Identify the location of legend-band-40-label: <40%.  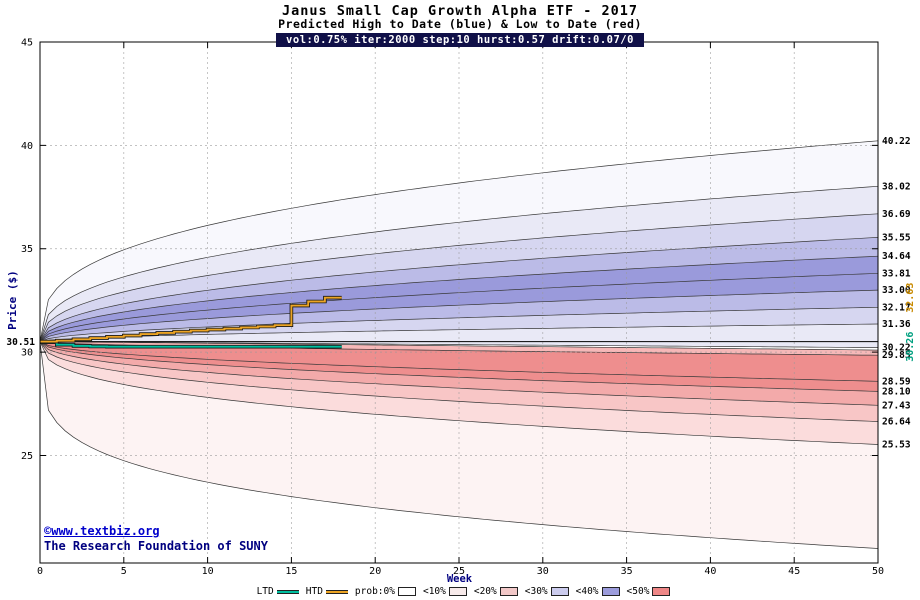
(587, 591).